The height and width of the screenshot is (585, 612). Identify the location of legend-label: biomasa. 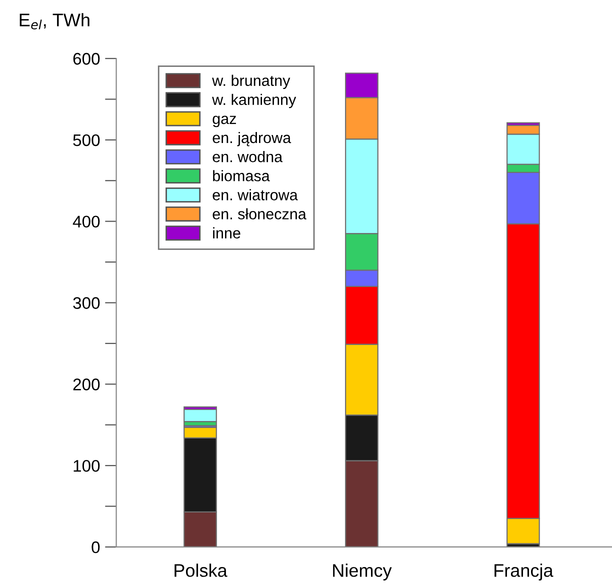
(241, 176).